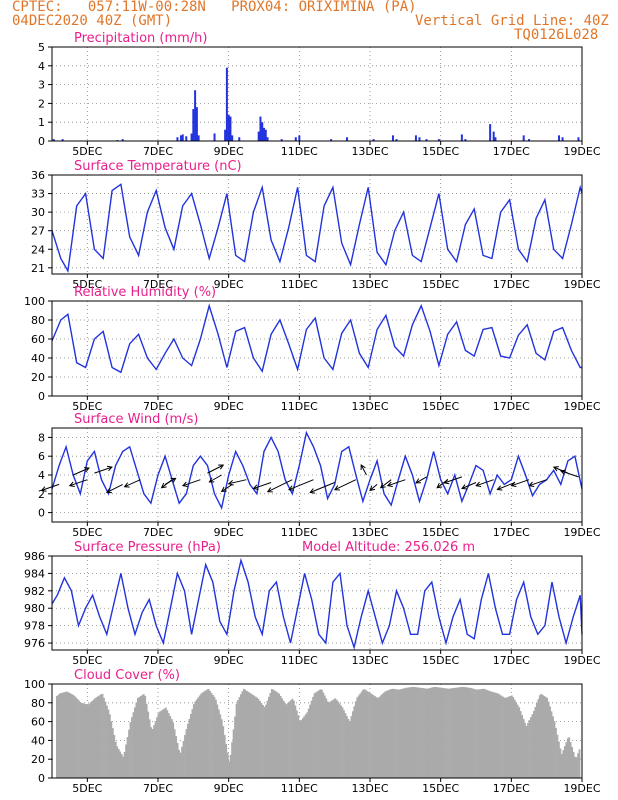 Image resolution: width=618 pixels, height=800 pixels. I want to click on panel-frame, so click(317, 224).